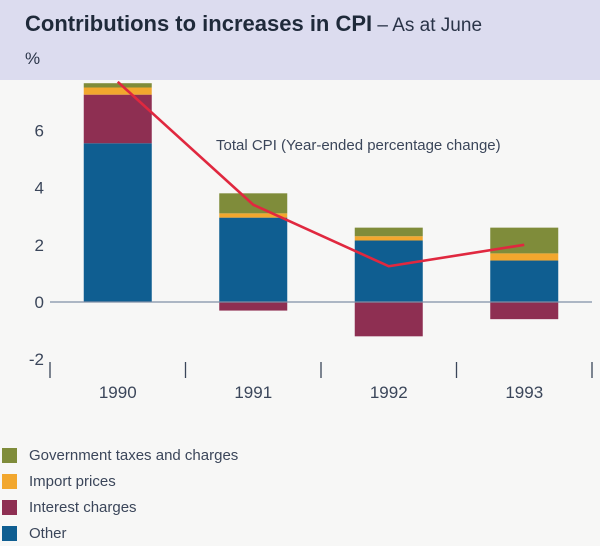  What do you see at coordinates (389, 392) in the screenshot?
I see `x-tick-label: 1992` at bounding box center [389, 392].